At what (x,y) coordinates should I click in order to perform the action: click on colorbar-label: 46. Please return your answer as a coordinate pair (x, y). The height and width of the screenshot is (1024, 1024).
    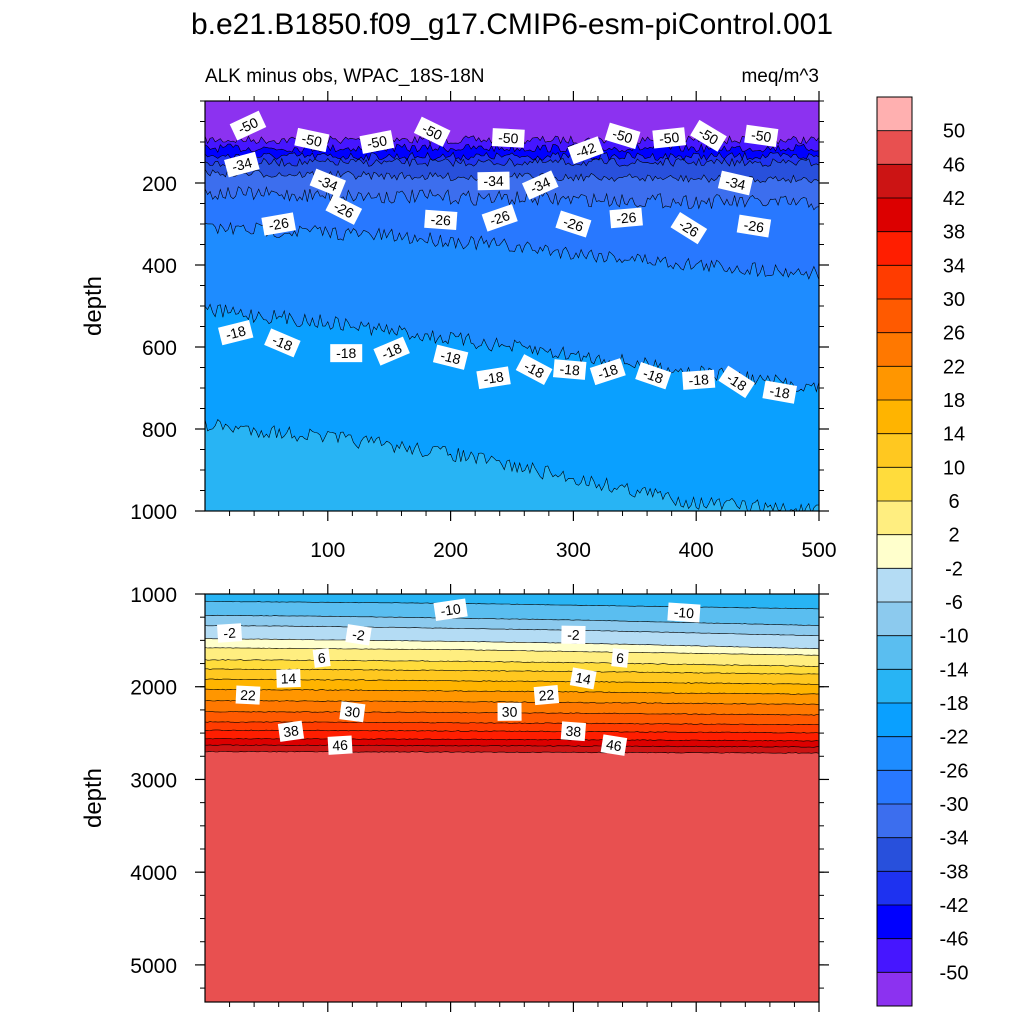
    Looking at the image, I should click on (954, 165).